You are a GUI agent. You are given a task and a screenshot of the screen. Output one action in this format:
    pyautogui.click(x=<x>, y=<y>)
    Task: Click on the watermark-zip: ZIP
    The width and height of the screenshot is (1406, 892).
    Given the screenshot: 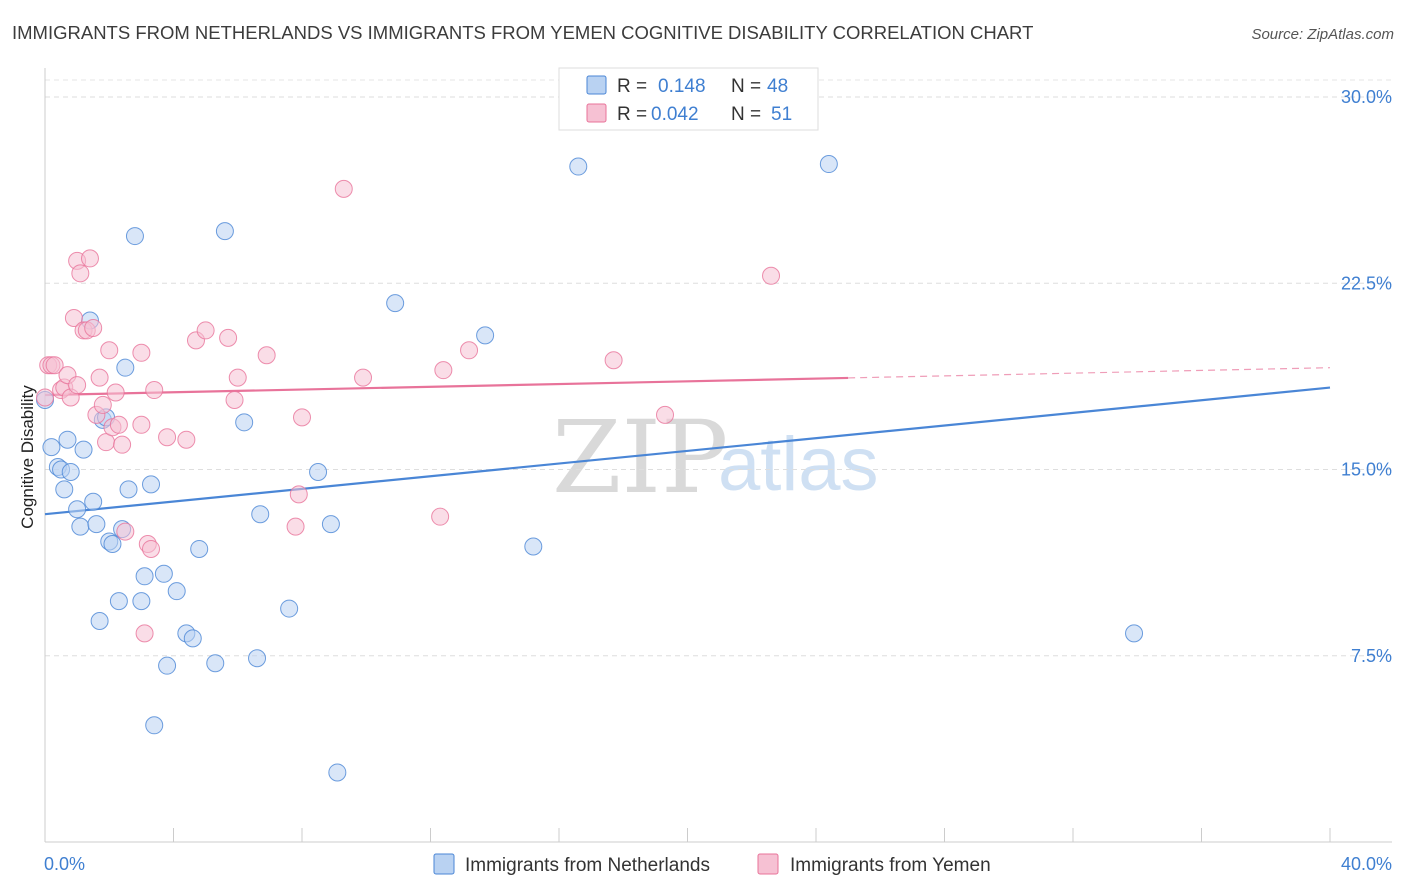 What is the action you would take?
    pyautogui.click(x=640, y=457)
    